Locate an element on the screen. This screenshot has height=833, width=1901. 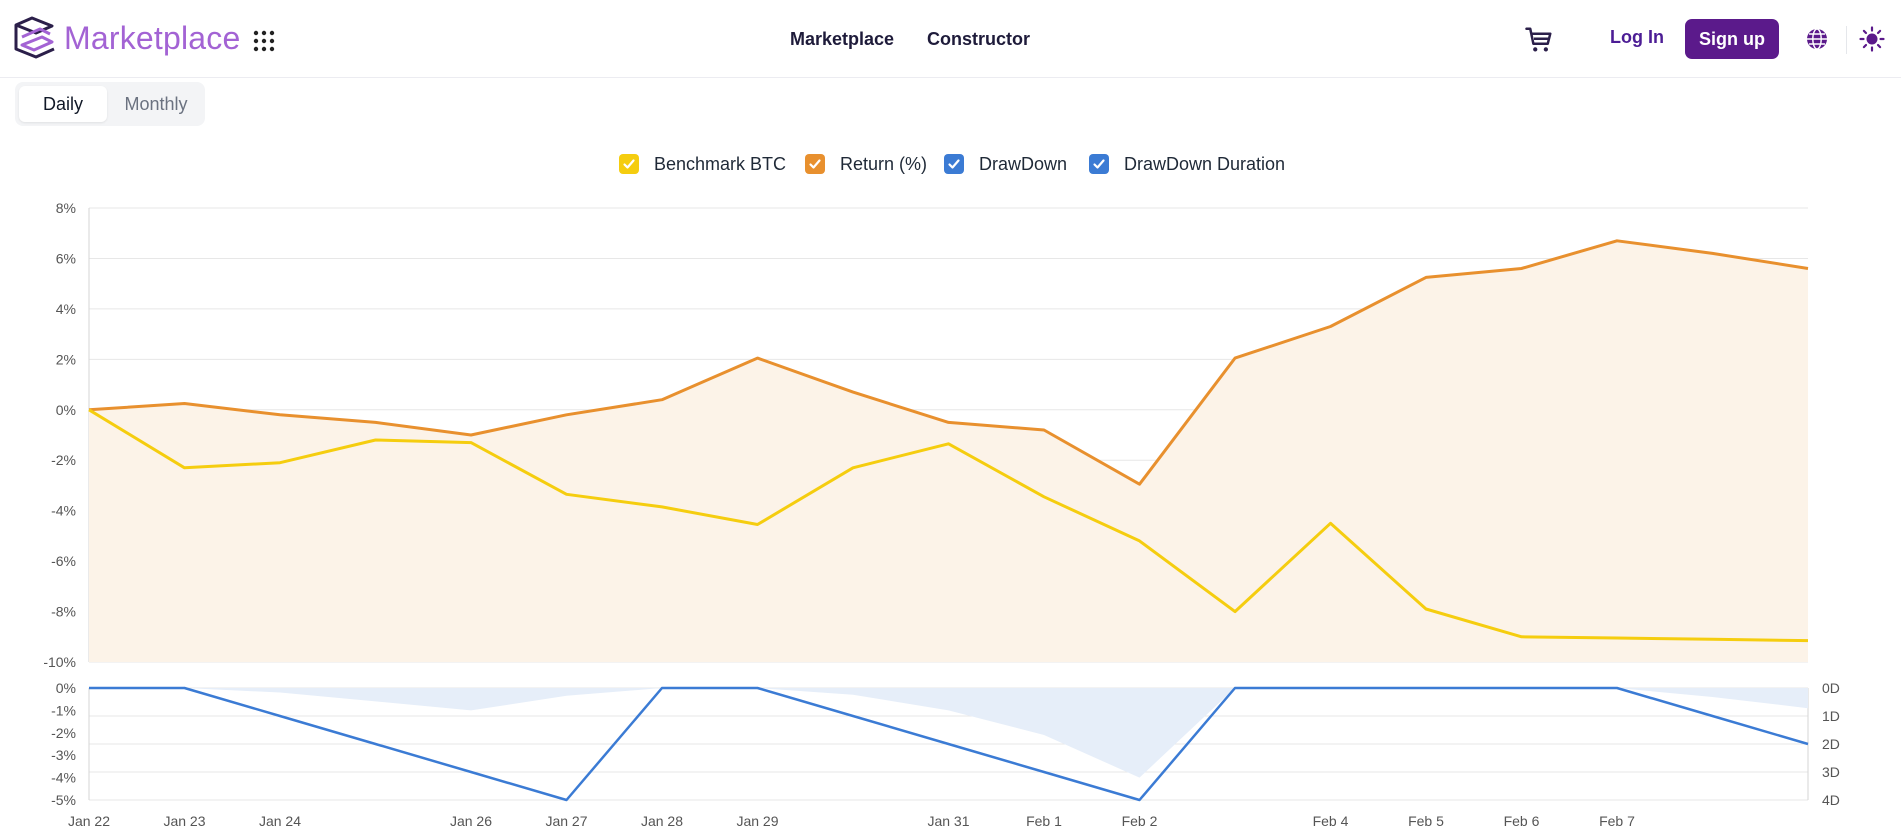
drawdown-area is located at coordinates (948, 733).